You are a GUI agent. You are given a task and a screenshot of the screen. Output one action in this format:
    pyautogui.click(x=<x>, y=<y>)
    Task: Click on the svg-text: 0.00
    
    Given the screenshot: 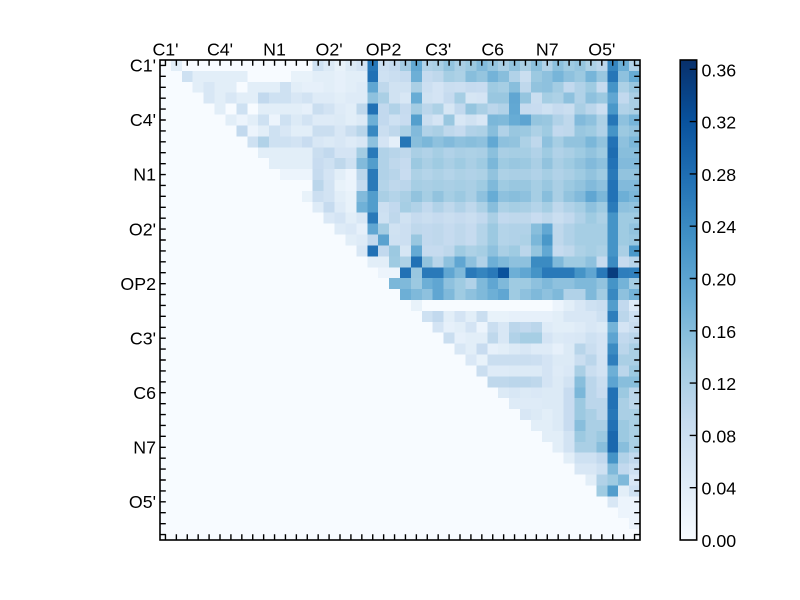 What is the action you would take?
    pyautogui.click(x=719, y=541)
    